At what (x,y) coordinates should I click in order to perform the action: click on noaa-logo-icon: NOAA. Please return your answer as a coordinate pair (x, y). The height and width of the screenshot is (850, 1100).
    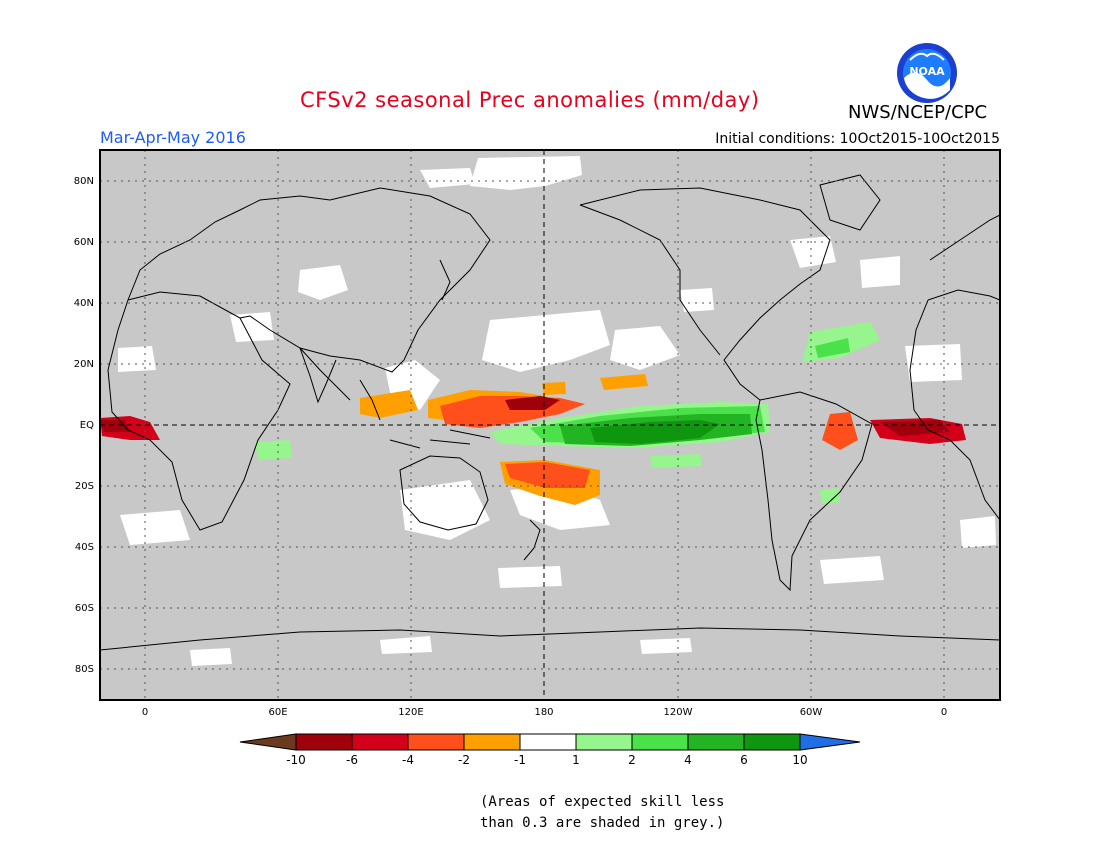
    Looking at the image, I should click on (927, 73).